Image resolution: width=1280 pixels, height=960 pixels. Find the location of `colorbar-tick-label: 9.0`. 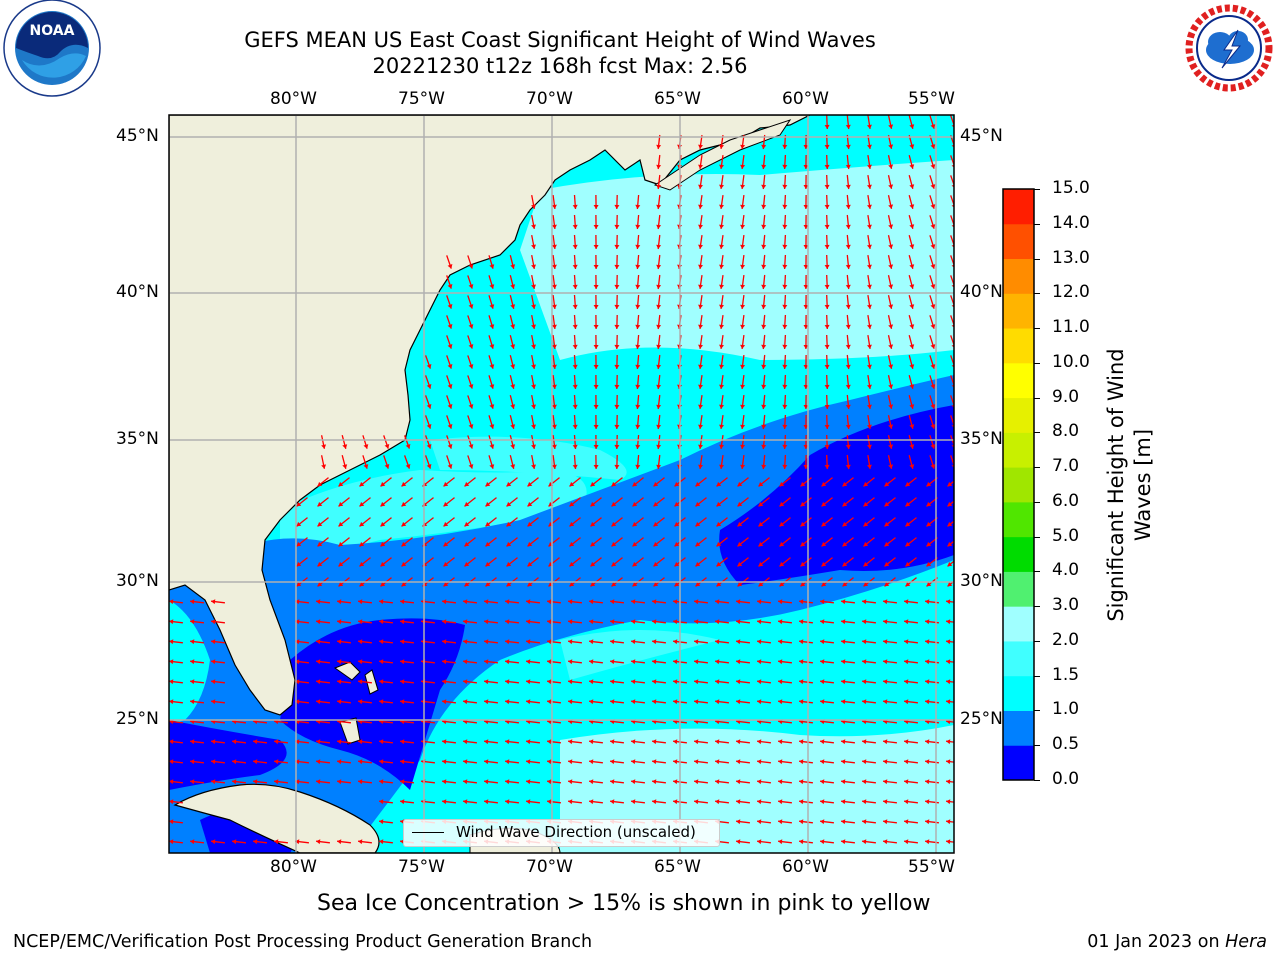

colorbar-tick-label: 9.0 is located at coordinates (1066, 396).